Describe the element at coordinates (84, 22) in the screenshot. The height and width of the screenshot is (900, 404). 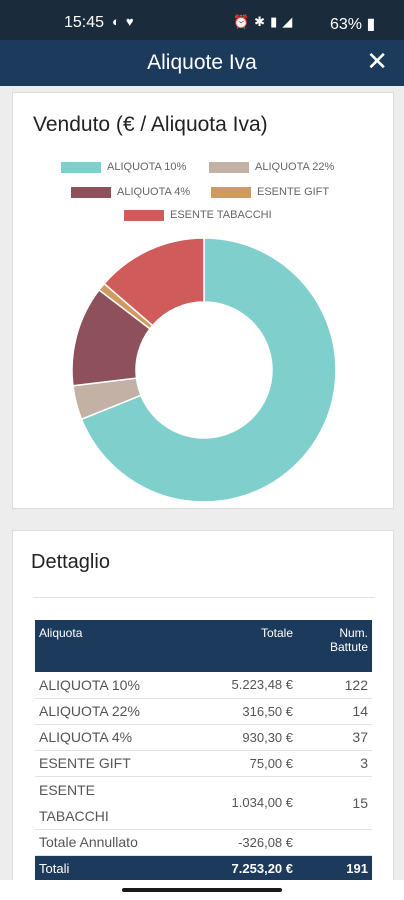
I see `status-time: 15:45` at that location.